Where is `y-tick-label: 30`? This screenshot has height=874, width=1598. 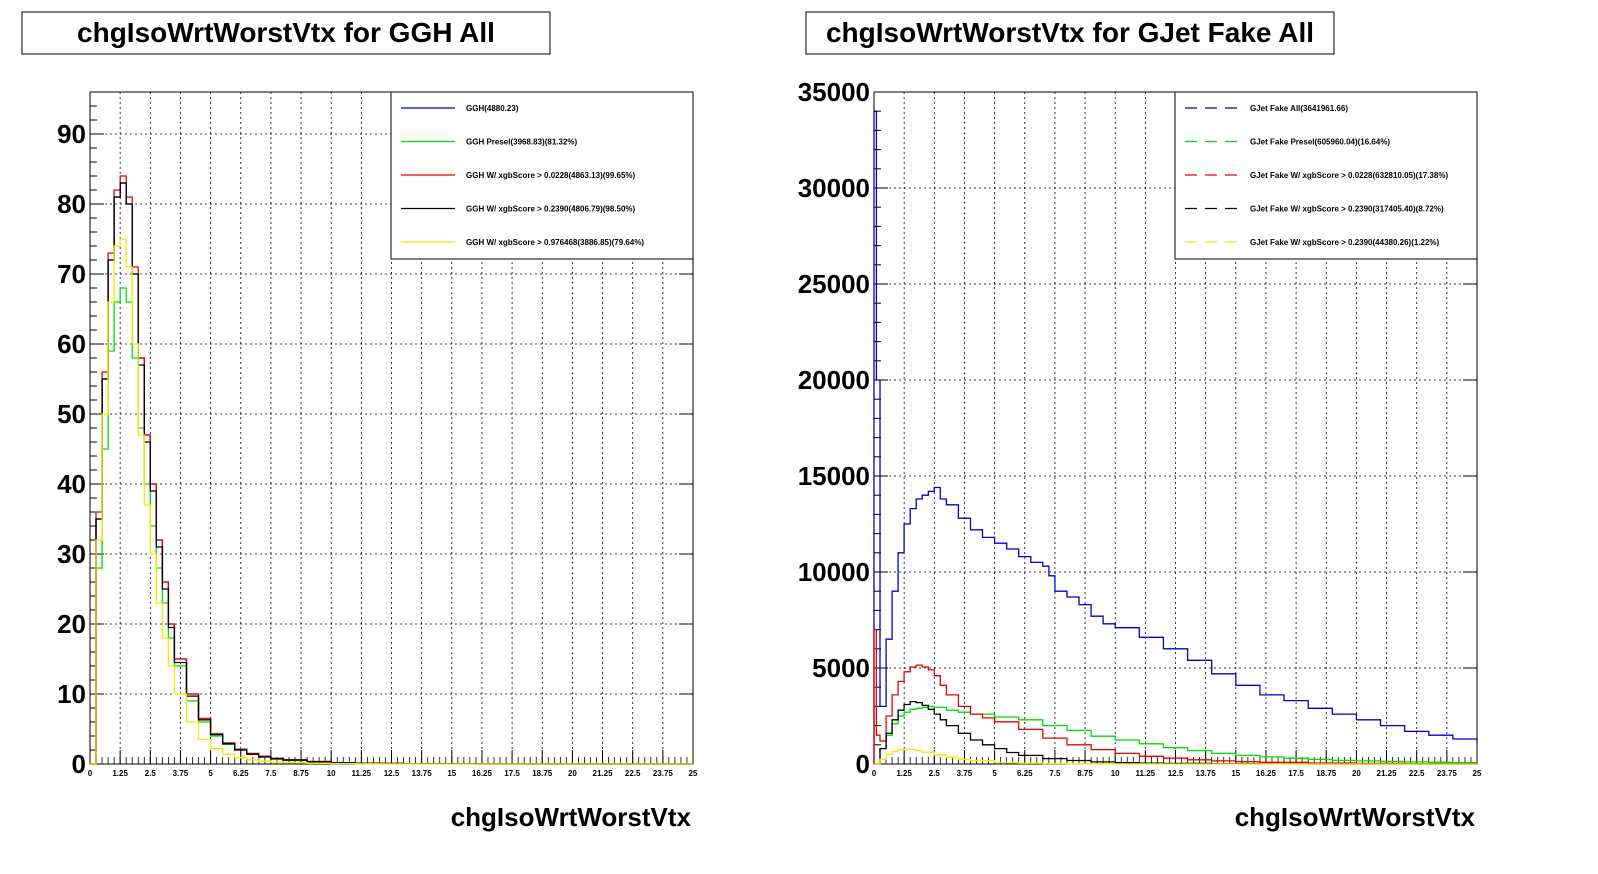 y-tick-label: 30 is located at coordinates (71, 554).